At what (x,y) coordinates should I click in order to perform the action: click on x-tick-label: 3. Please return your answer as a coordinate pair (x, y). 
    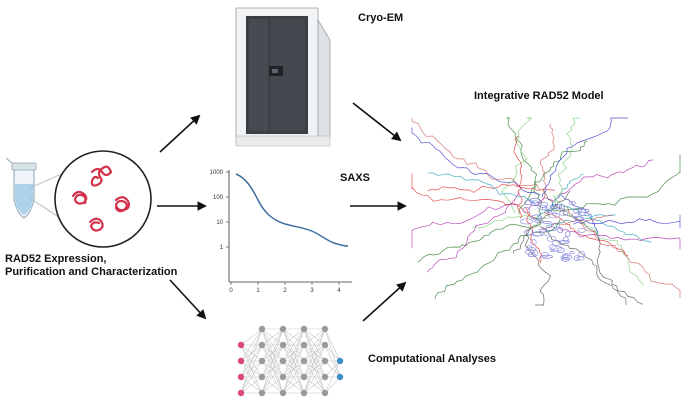
    Looking at the image, I should click on (312, 291).